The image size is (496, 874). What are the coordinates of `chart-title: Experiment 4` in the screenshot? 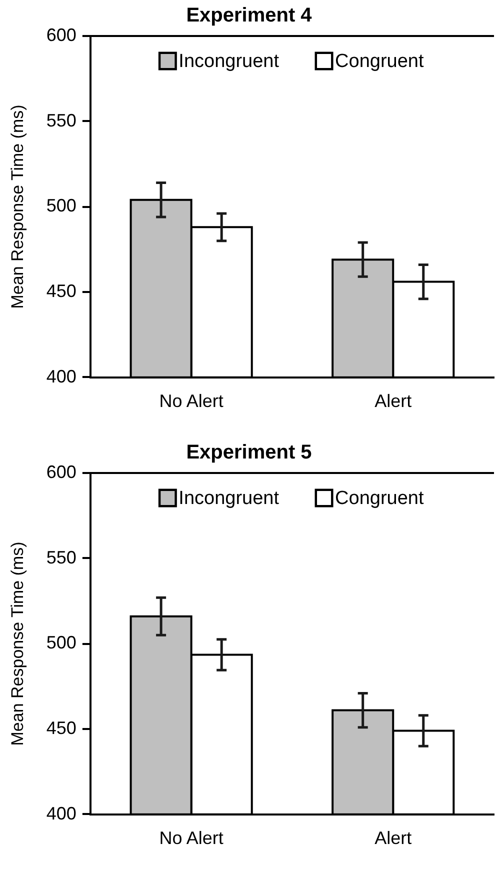 It's located at (249, 15).